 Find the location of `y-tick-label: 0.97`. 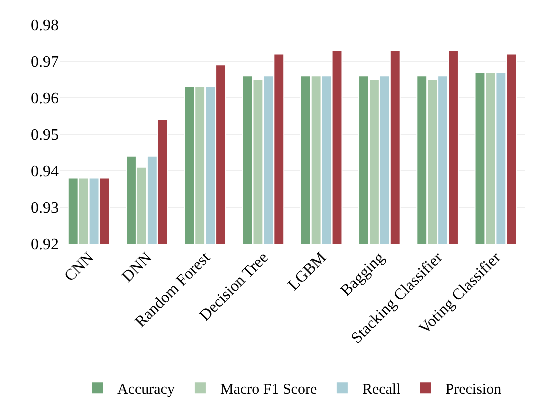

y-tick-label: 0.97 is located at coordinates (45, 63).